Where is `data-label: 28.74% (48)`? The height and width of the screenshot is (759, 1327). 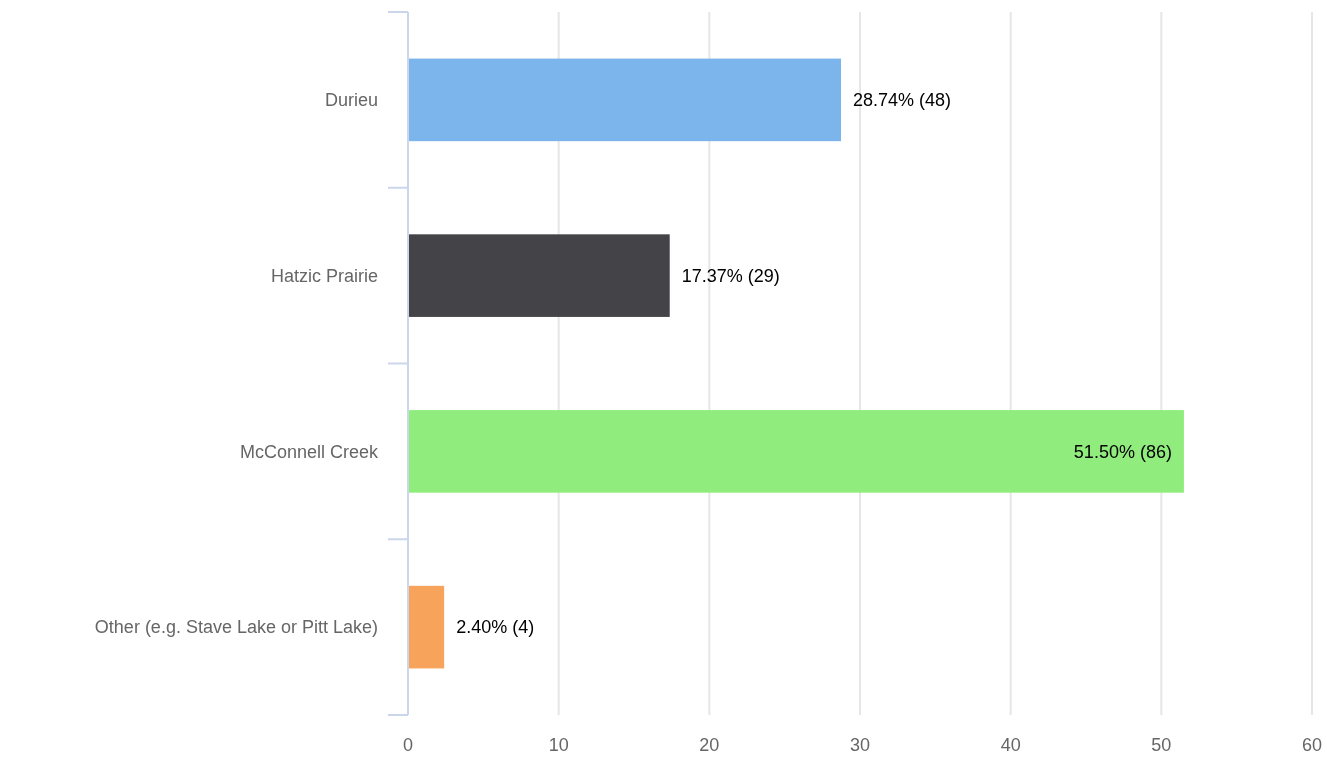 data-label: 28.74% (48) is located at coordinates (902, 100).